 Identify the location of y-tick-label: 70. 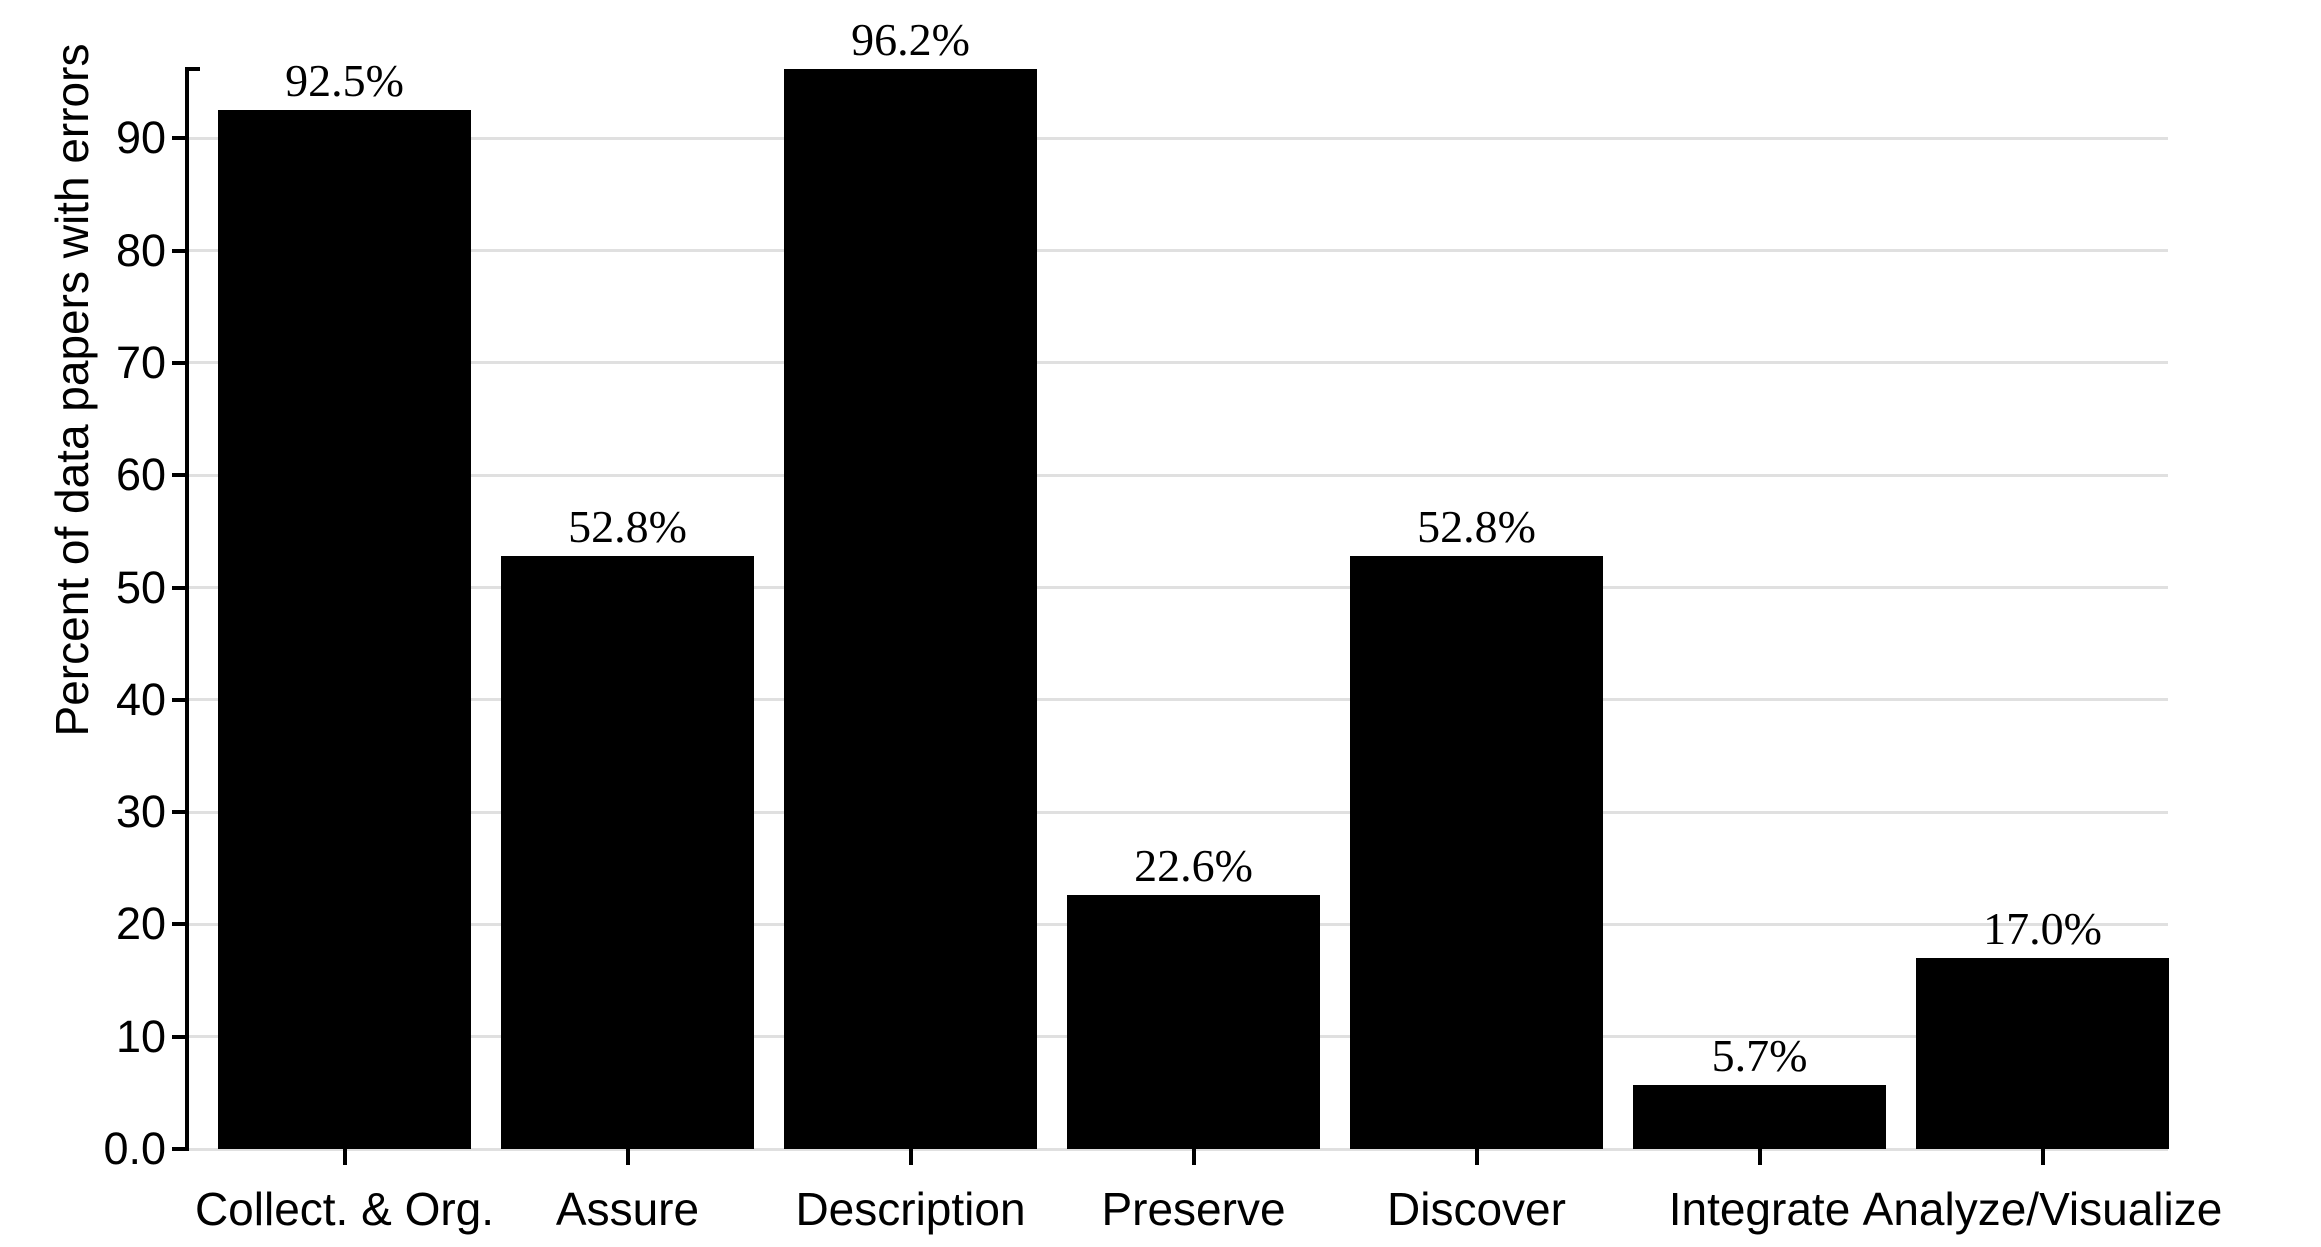
(140, 362).